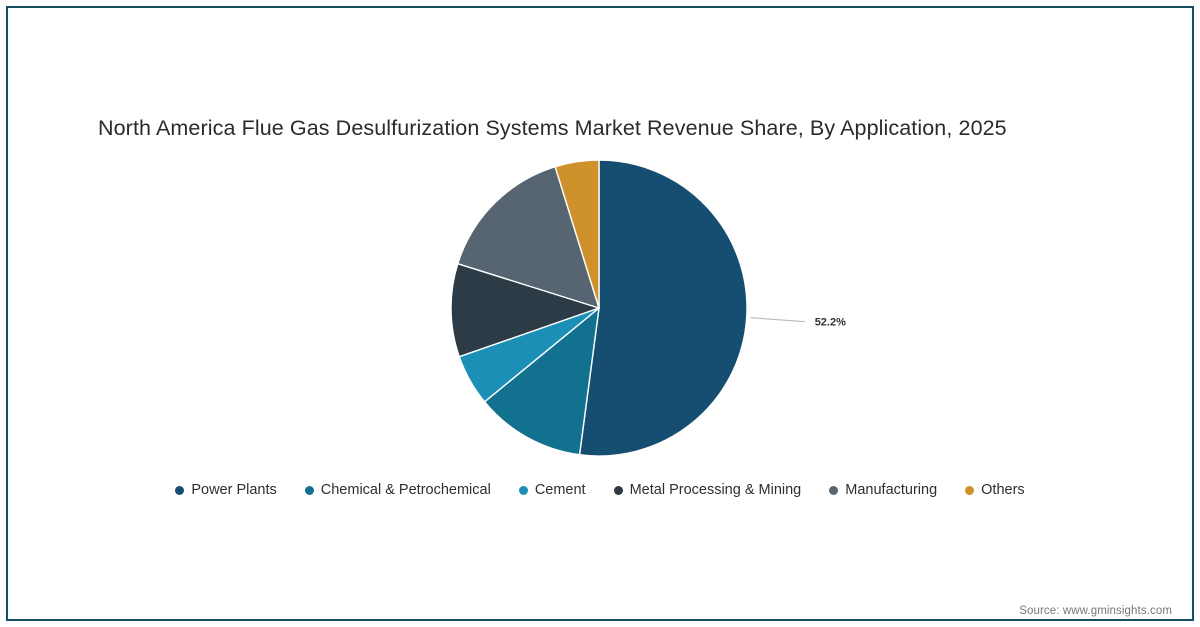 This screenshot has width=1200, height=627. I want to click on pie-slice-value-label: 52.2%, so click(830, 323).